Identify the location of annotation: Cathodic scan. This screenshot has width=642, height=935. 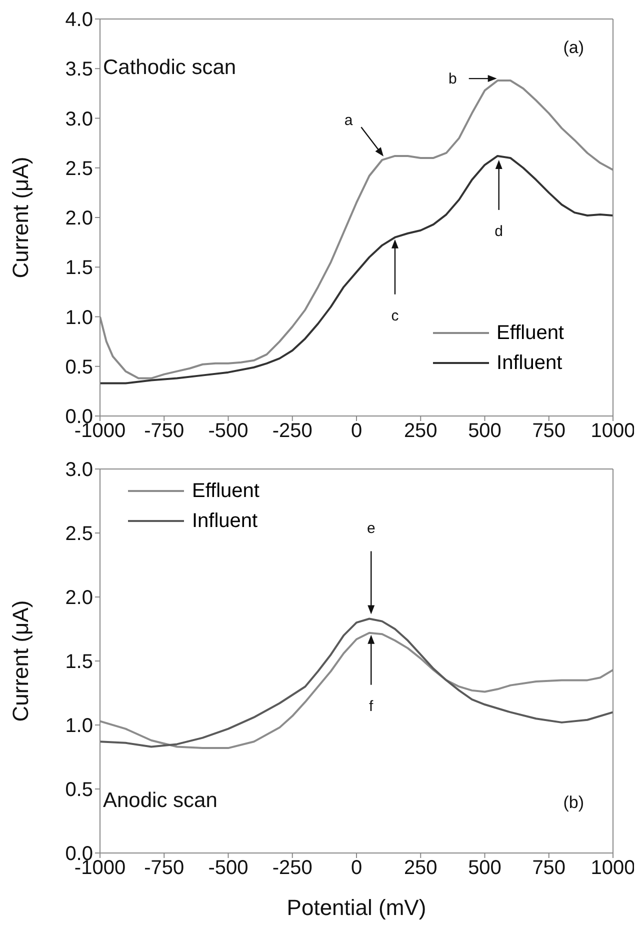
(169, 68).